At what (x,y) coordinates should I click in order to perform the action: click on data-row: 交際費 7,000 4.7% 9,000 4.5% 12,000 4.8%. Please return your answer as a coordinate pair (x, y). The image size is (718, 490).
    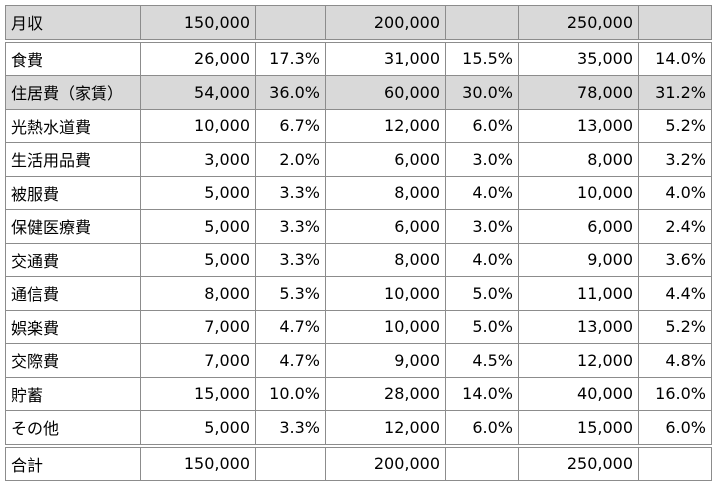
    Looking at the image, I should click on (358, 360).